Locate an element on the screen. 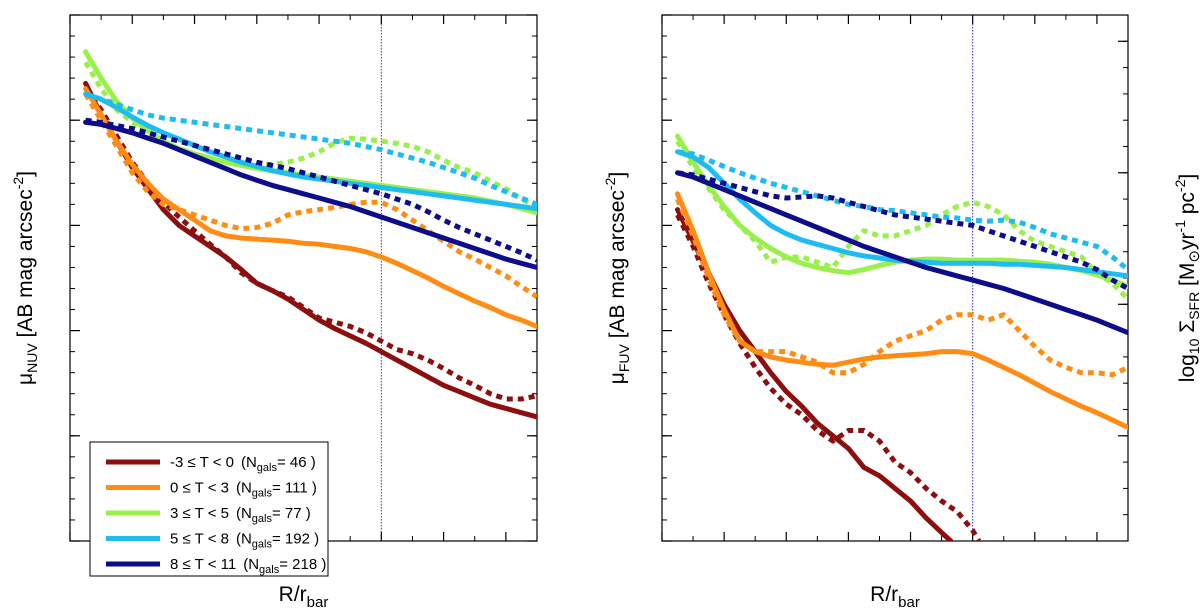  legend-entry-text: 8 ≤ T < 11 (Ngals= 218 ) is located at coordinates (248, 566).